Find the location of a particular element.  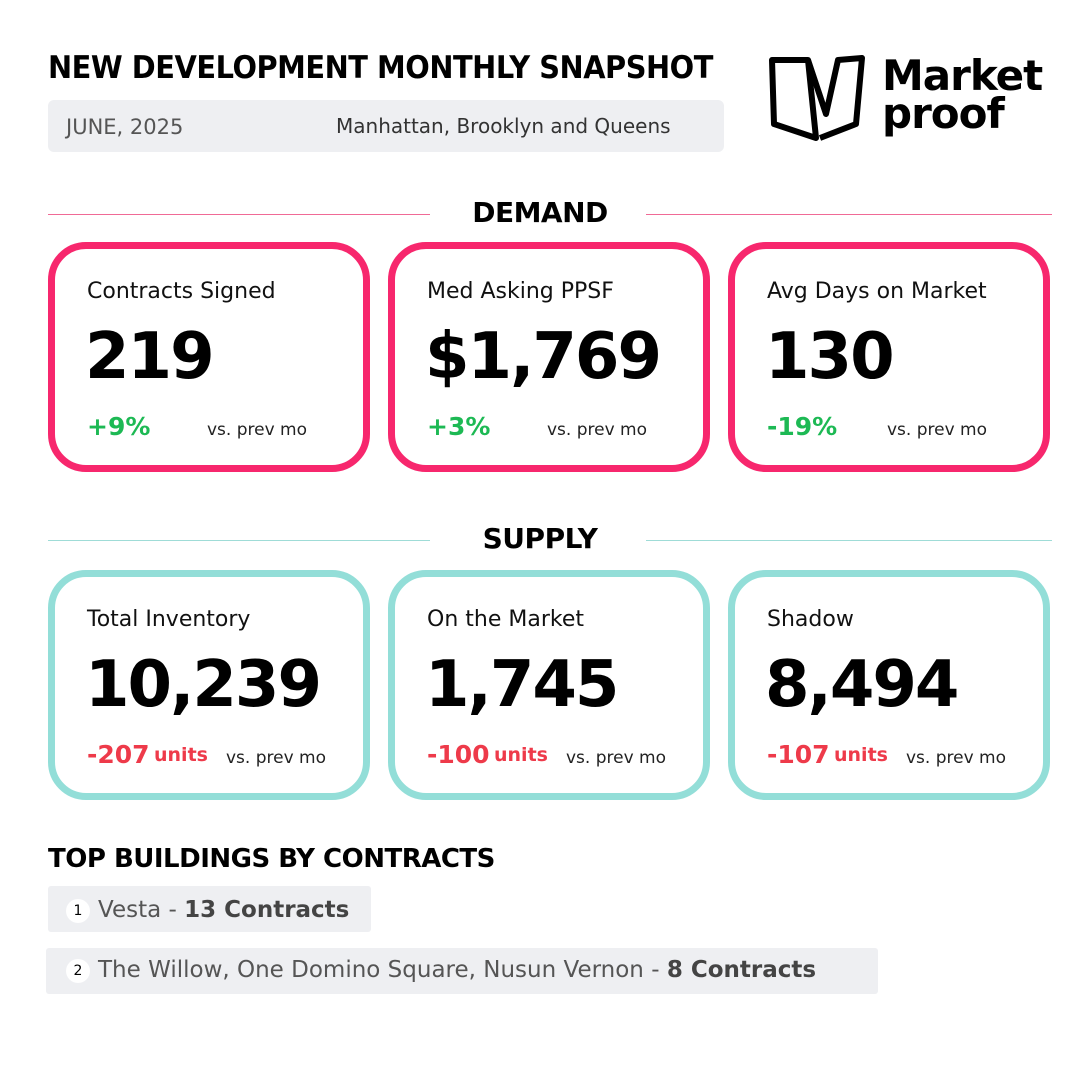

date: JUNE, 2025 is located at coordinates (125, 127).